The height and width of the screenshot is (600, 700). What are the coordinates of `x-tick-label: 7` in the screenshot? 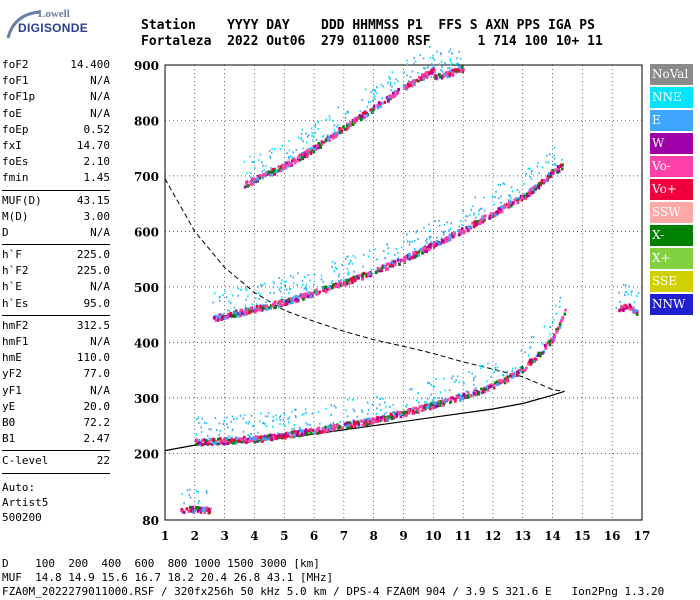 It's located at (344, 536).